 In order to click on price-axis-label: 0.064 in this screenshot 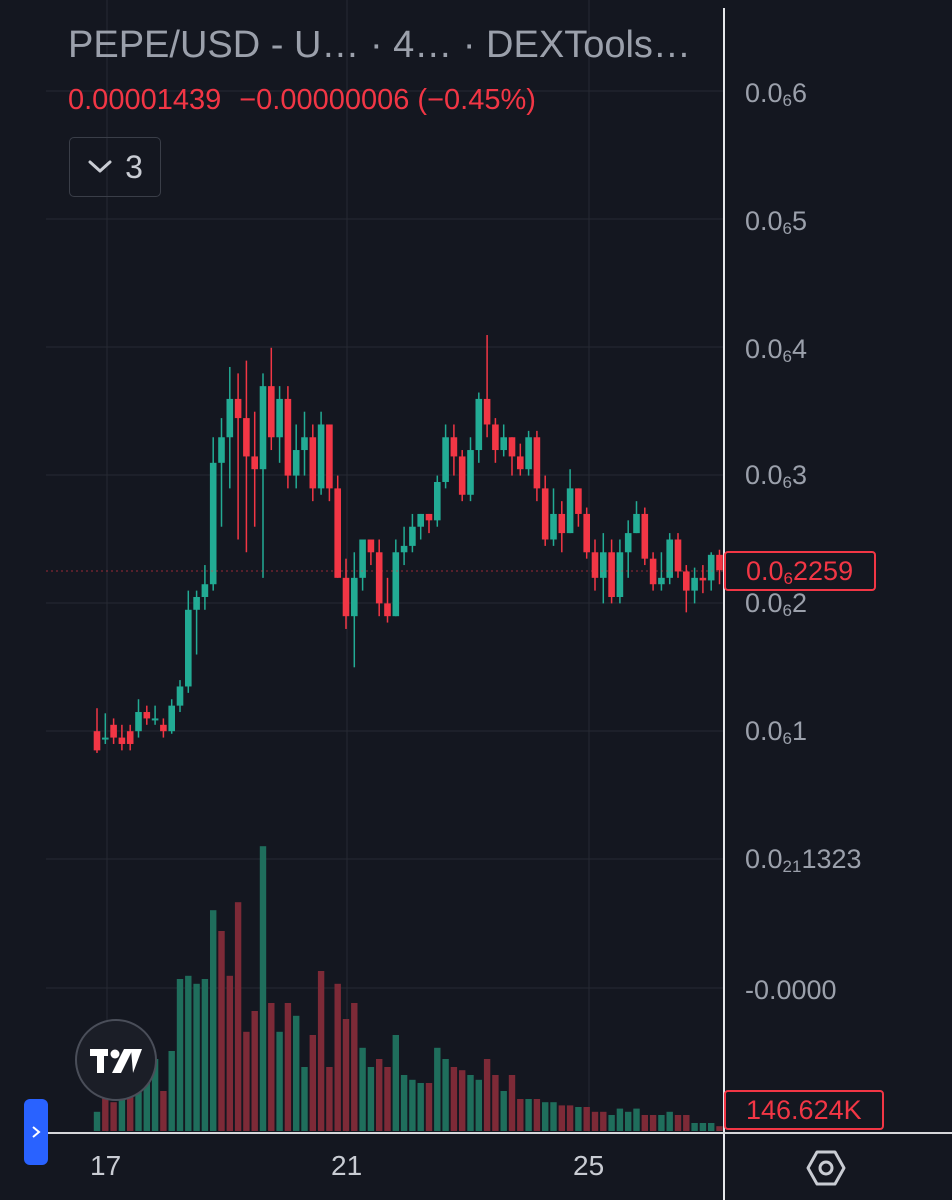, I will do `click(776, 350)`.